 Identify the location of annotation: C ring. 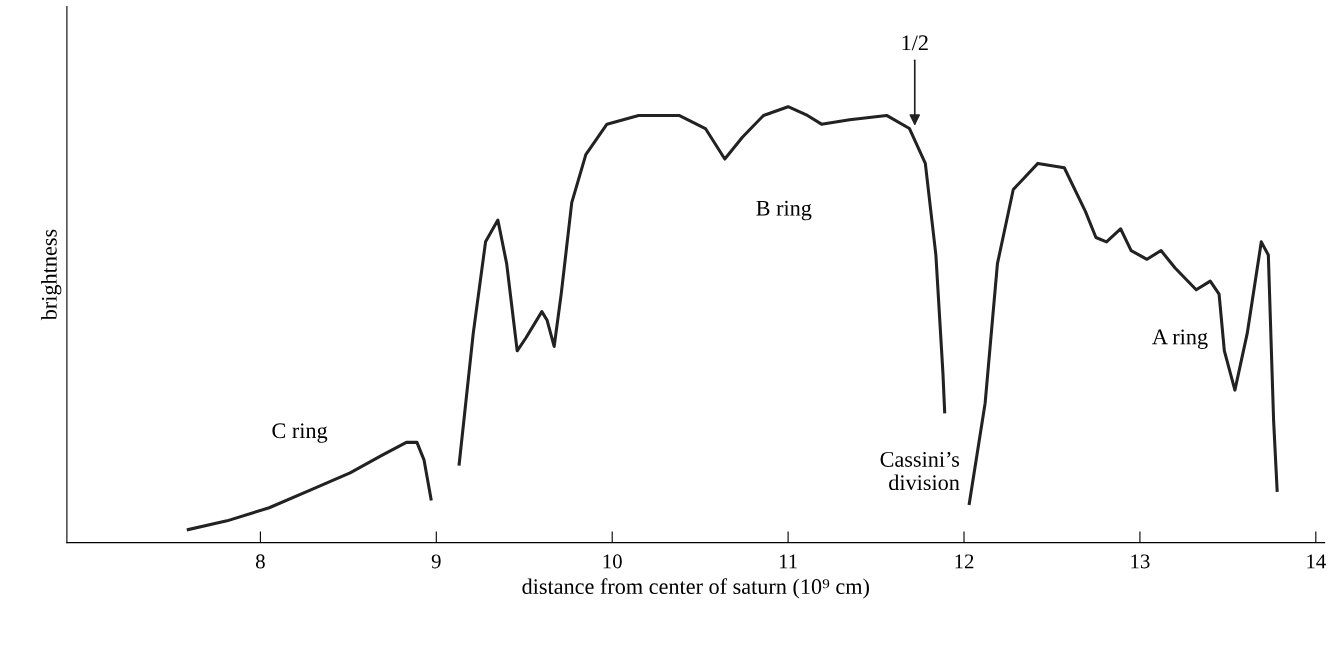
(300, 433).